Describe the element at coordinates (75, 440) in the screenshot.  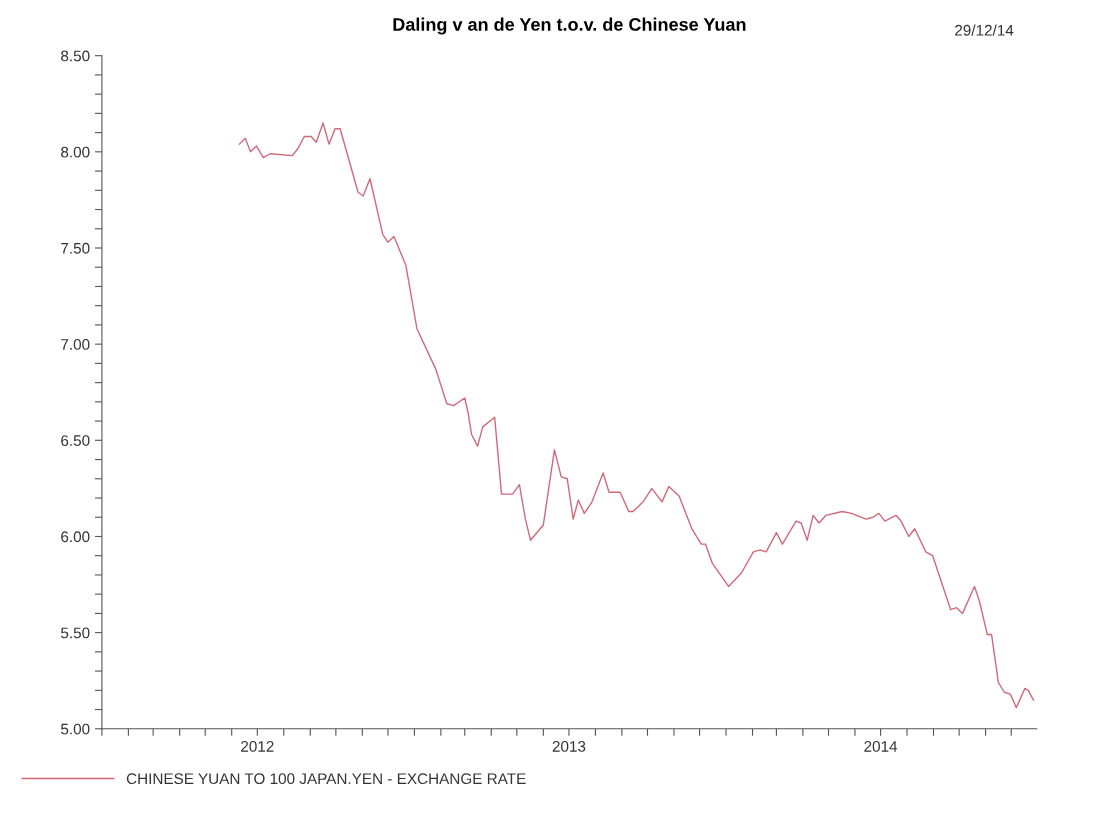
I see `y-tick-label: 6.50` at that location.